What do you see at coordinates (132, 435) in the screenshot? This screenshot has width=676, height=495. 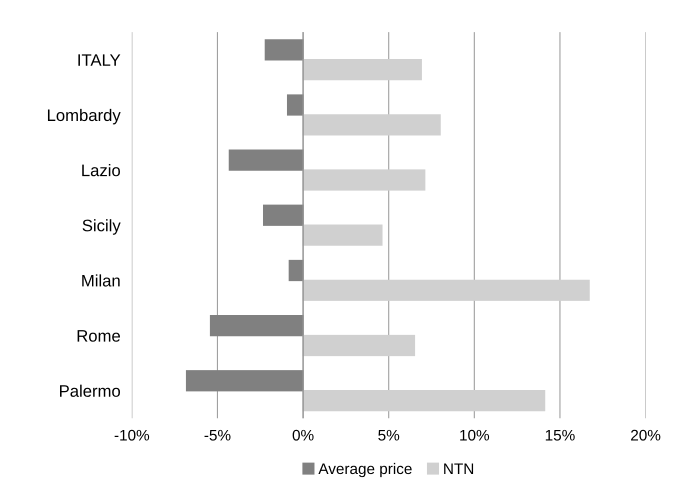 I see `x-tick-label: -10%` at bounding box center [132, 435].